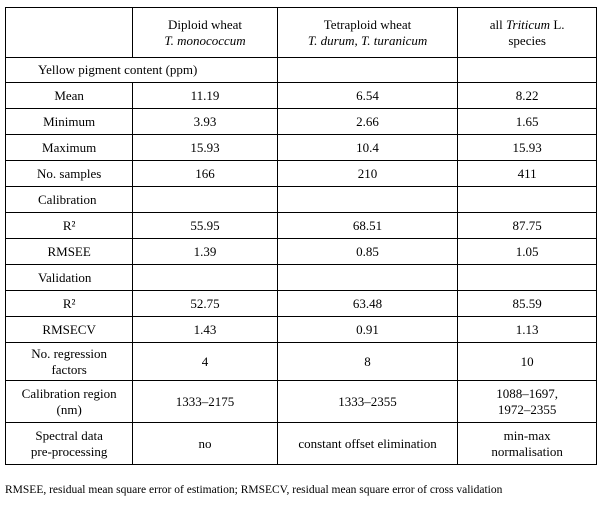 This screenshot has width=597, height=505. Describe the element at coordinates (527, 303) in the screenshot. I see `cell-all: 85.59` at that location.